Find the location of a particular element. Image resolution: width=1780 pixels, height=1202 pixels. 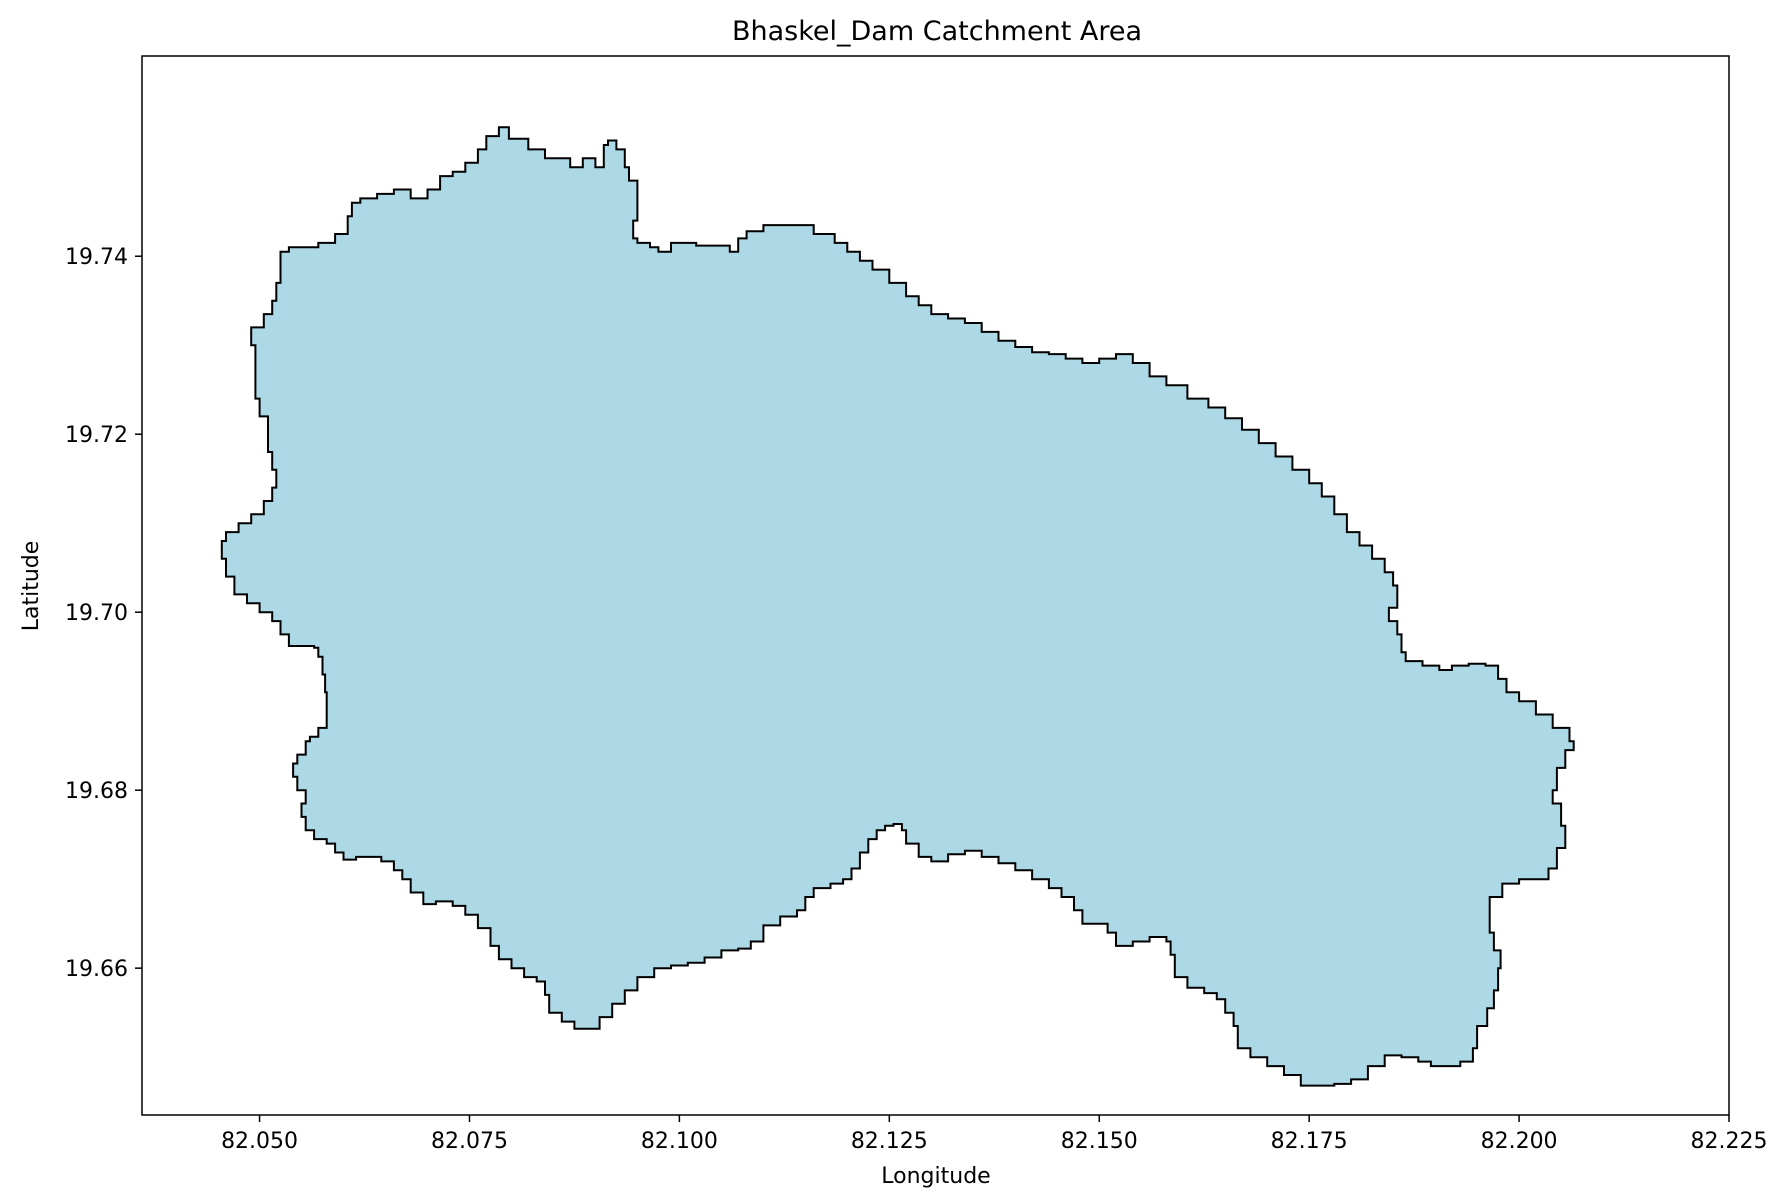

y-tick-label: 19.68 is located at coordinates (96, 791).